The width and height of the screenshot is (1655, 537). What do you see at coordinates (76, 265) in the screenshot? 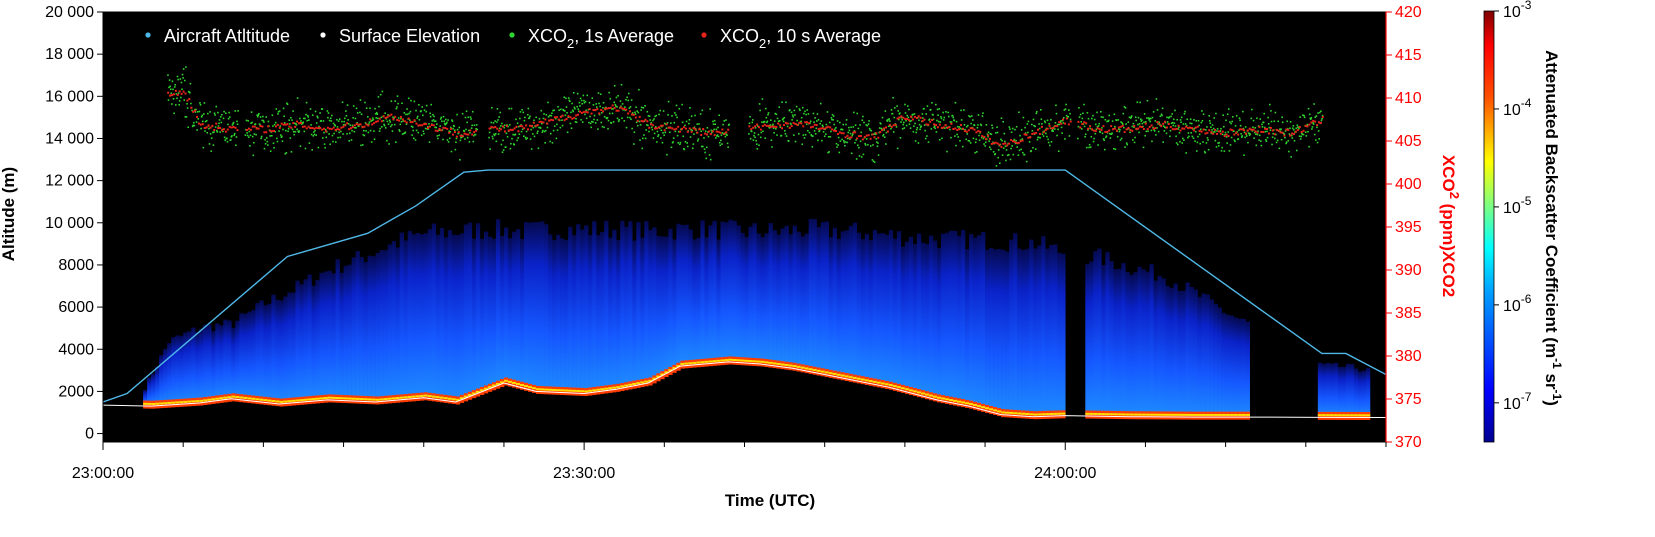
I see `left-tick-label: 8000` at bounding box center [76, 265].